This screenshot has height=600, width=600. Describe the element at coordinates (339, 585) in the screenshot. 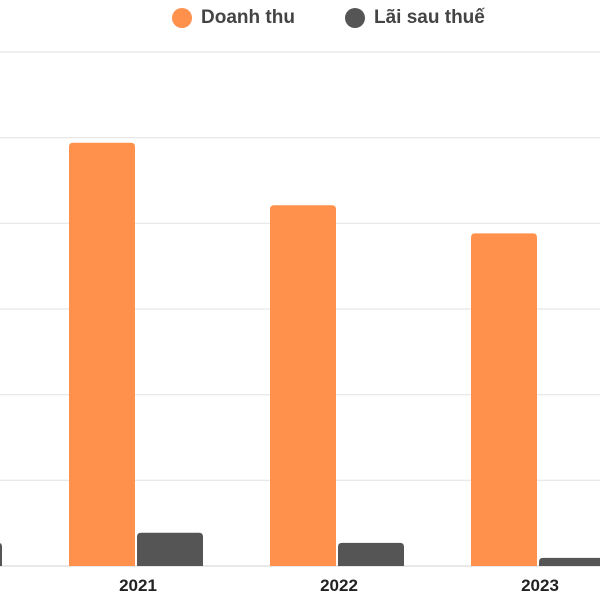

I see `x-tick-label-2022: 2022` at that location.